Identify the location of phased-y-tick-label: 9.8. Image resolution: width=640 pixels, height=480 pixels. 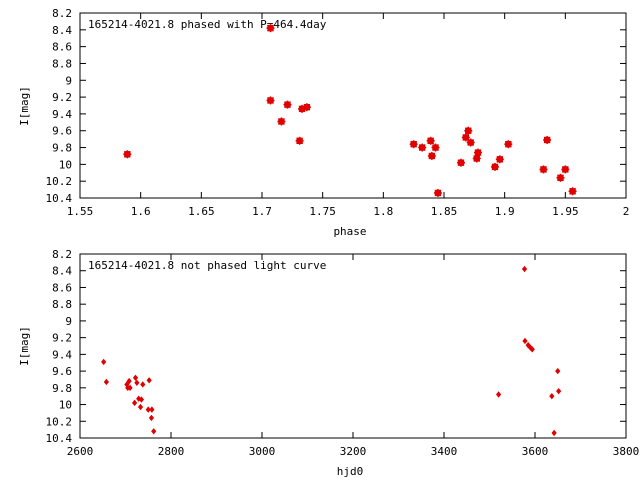
(62, 148).